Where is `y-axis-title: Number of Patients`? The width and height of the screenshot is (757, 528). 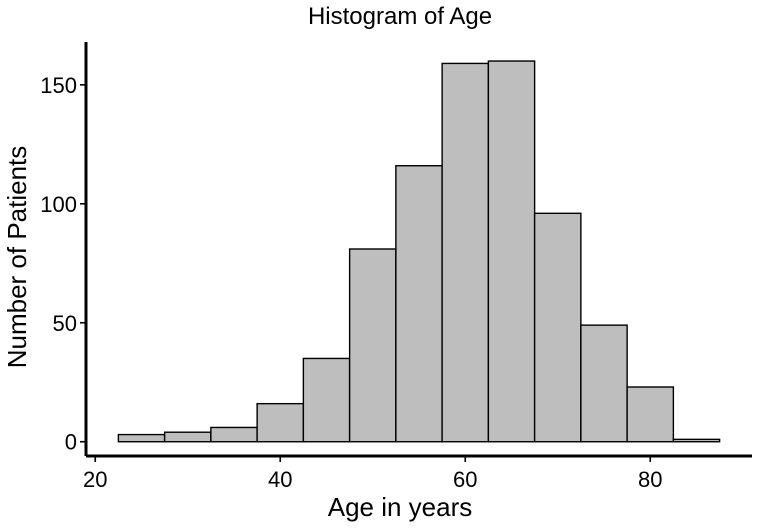 y-axis-title: Number of Patients is located at coordinates (17, 257).